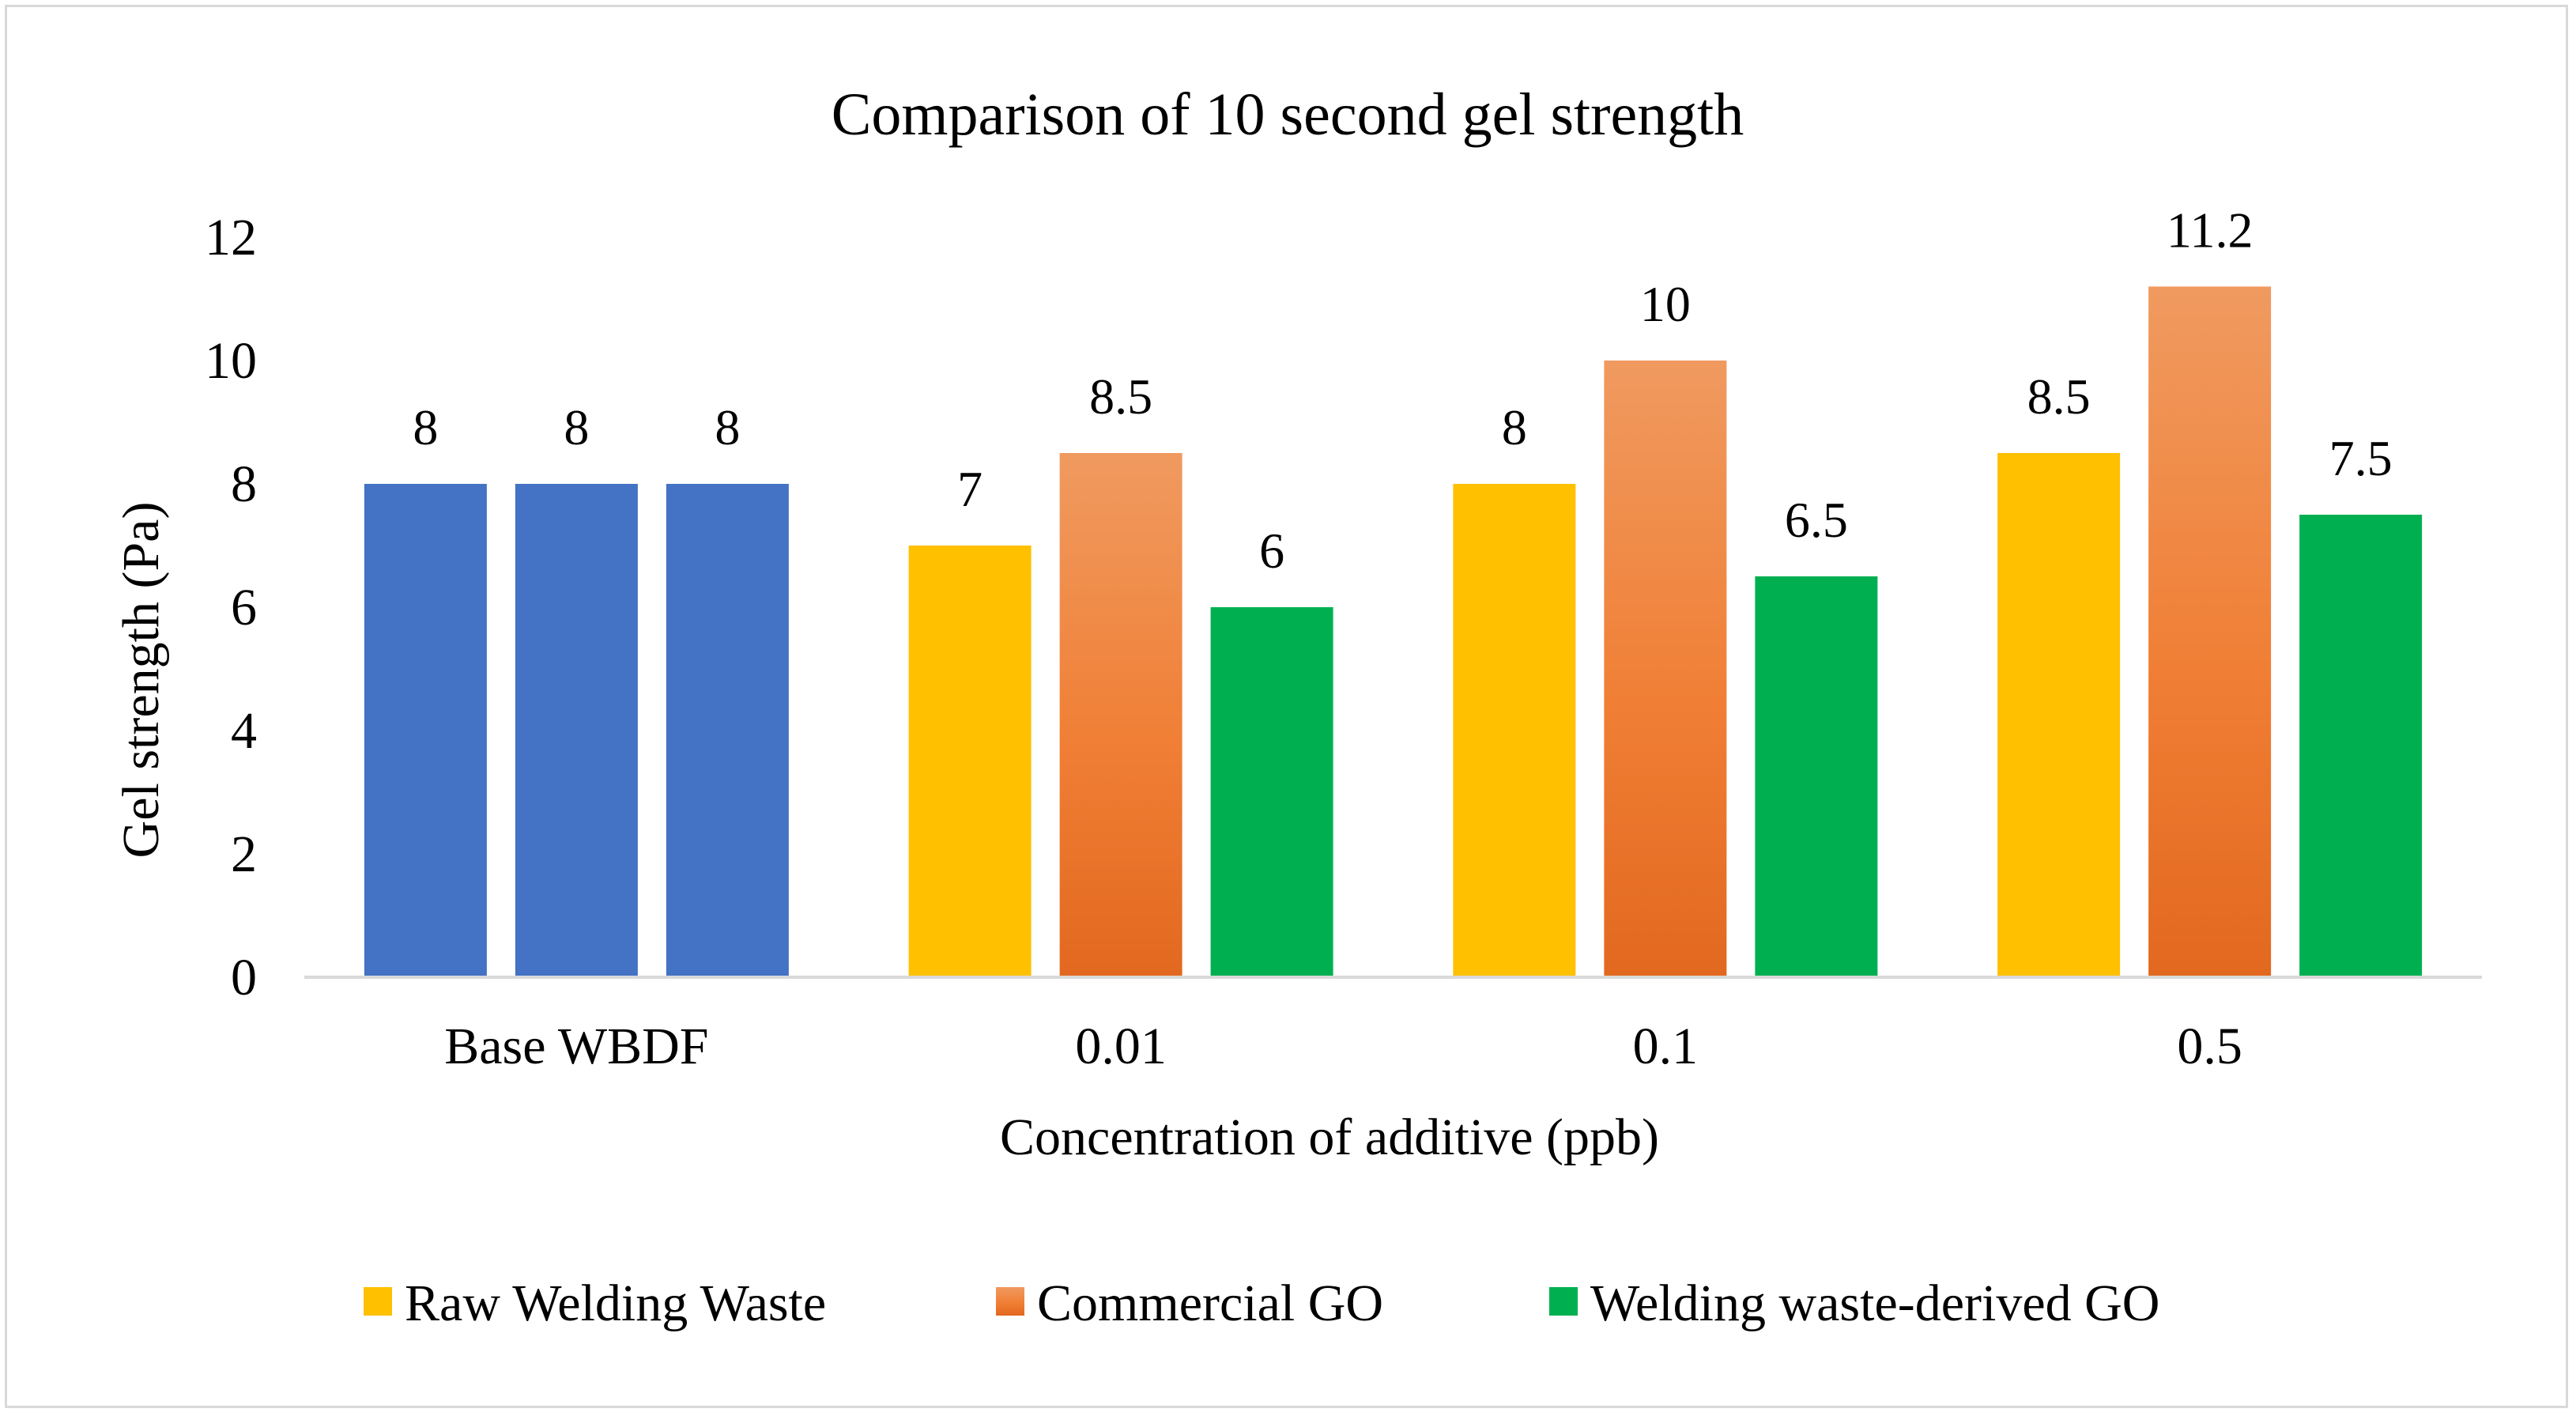 This screenshot has height=1416, width=2576. What do you see at coordinates (1875, 1303) in the screenshot?
I see `legend-label: Welding waste-derived GO` at bounding box center [1875, 1303].